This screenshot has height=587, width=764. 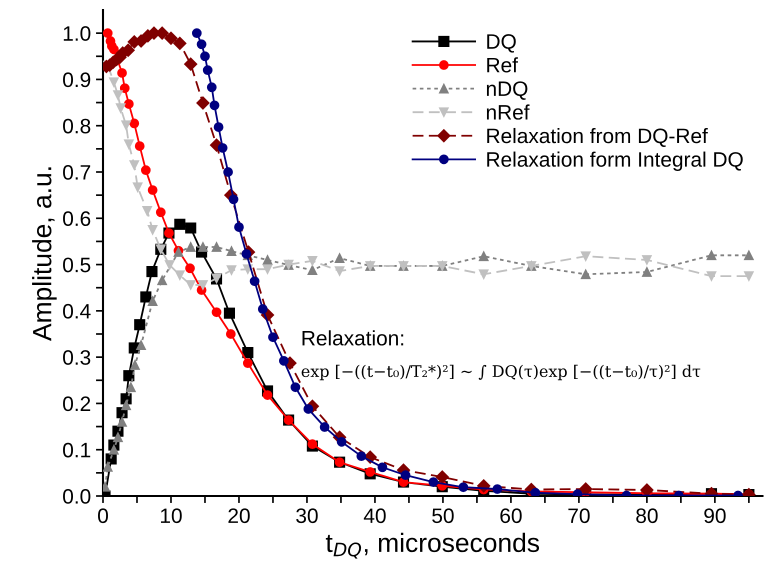 What do you see at coordinates (76, 496) in the screenshot?
I see `y-tick-label: 0.0` at bounding box center [76, 496].